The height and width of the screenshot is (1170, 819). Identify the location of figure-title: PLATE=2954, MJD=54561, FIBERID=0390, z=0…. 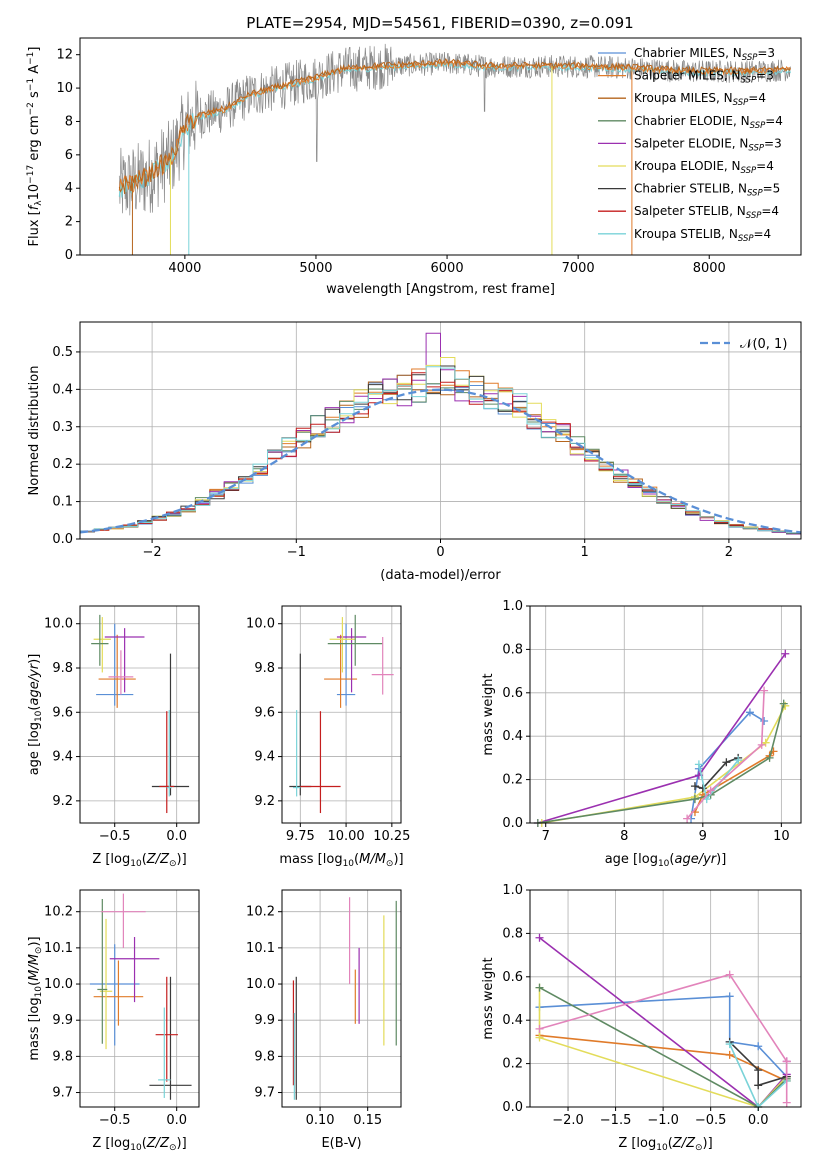
(439, 23).